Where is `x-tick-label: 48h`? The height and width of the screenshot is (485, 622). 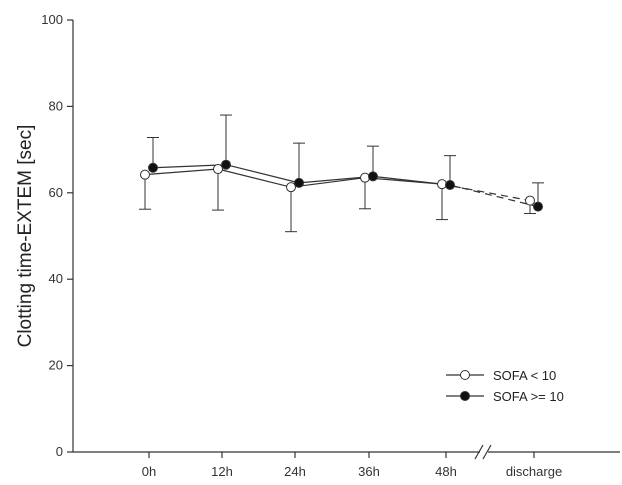 x-tick-label: 48h is located at coordinates (446, 471).